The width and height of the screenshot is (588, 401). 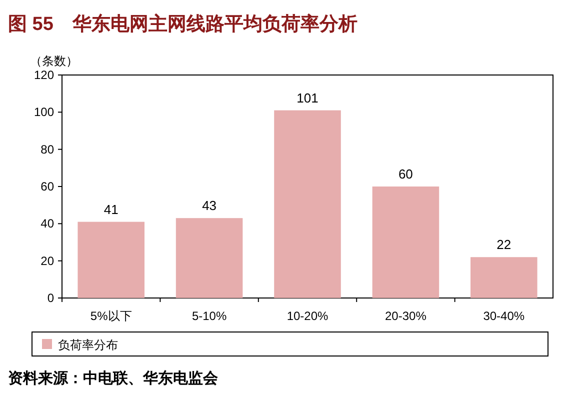 I want to click on legend-label: 负荷率分布, so click(x=88, y=345).